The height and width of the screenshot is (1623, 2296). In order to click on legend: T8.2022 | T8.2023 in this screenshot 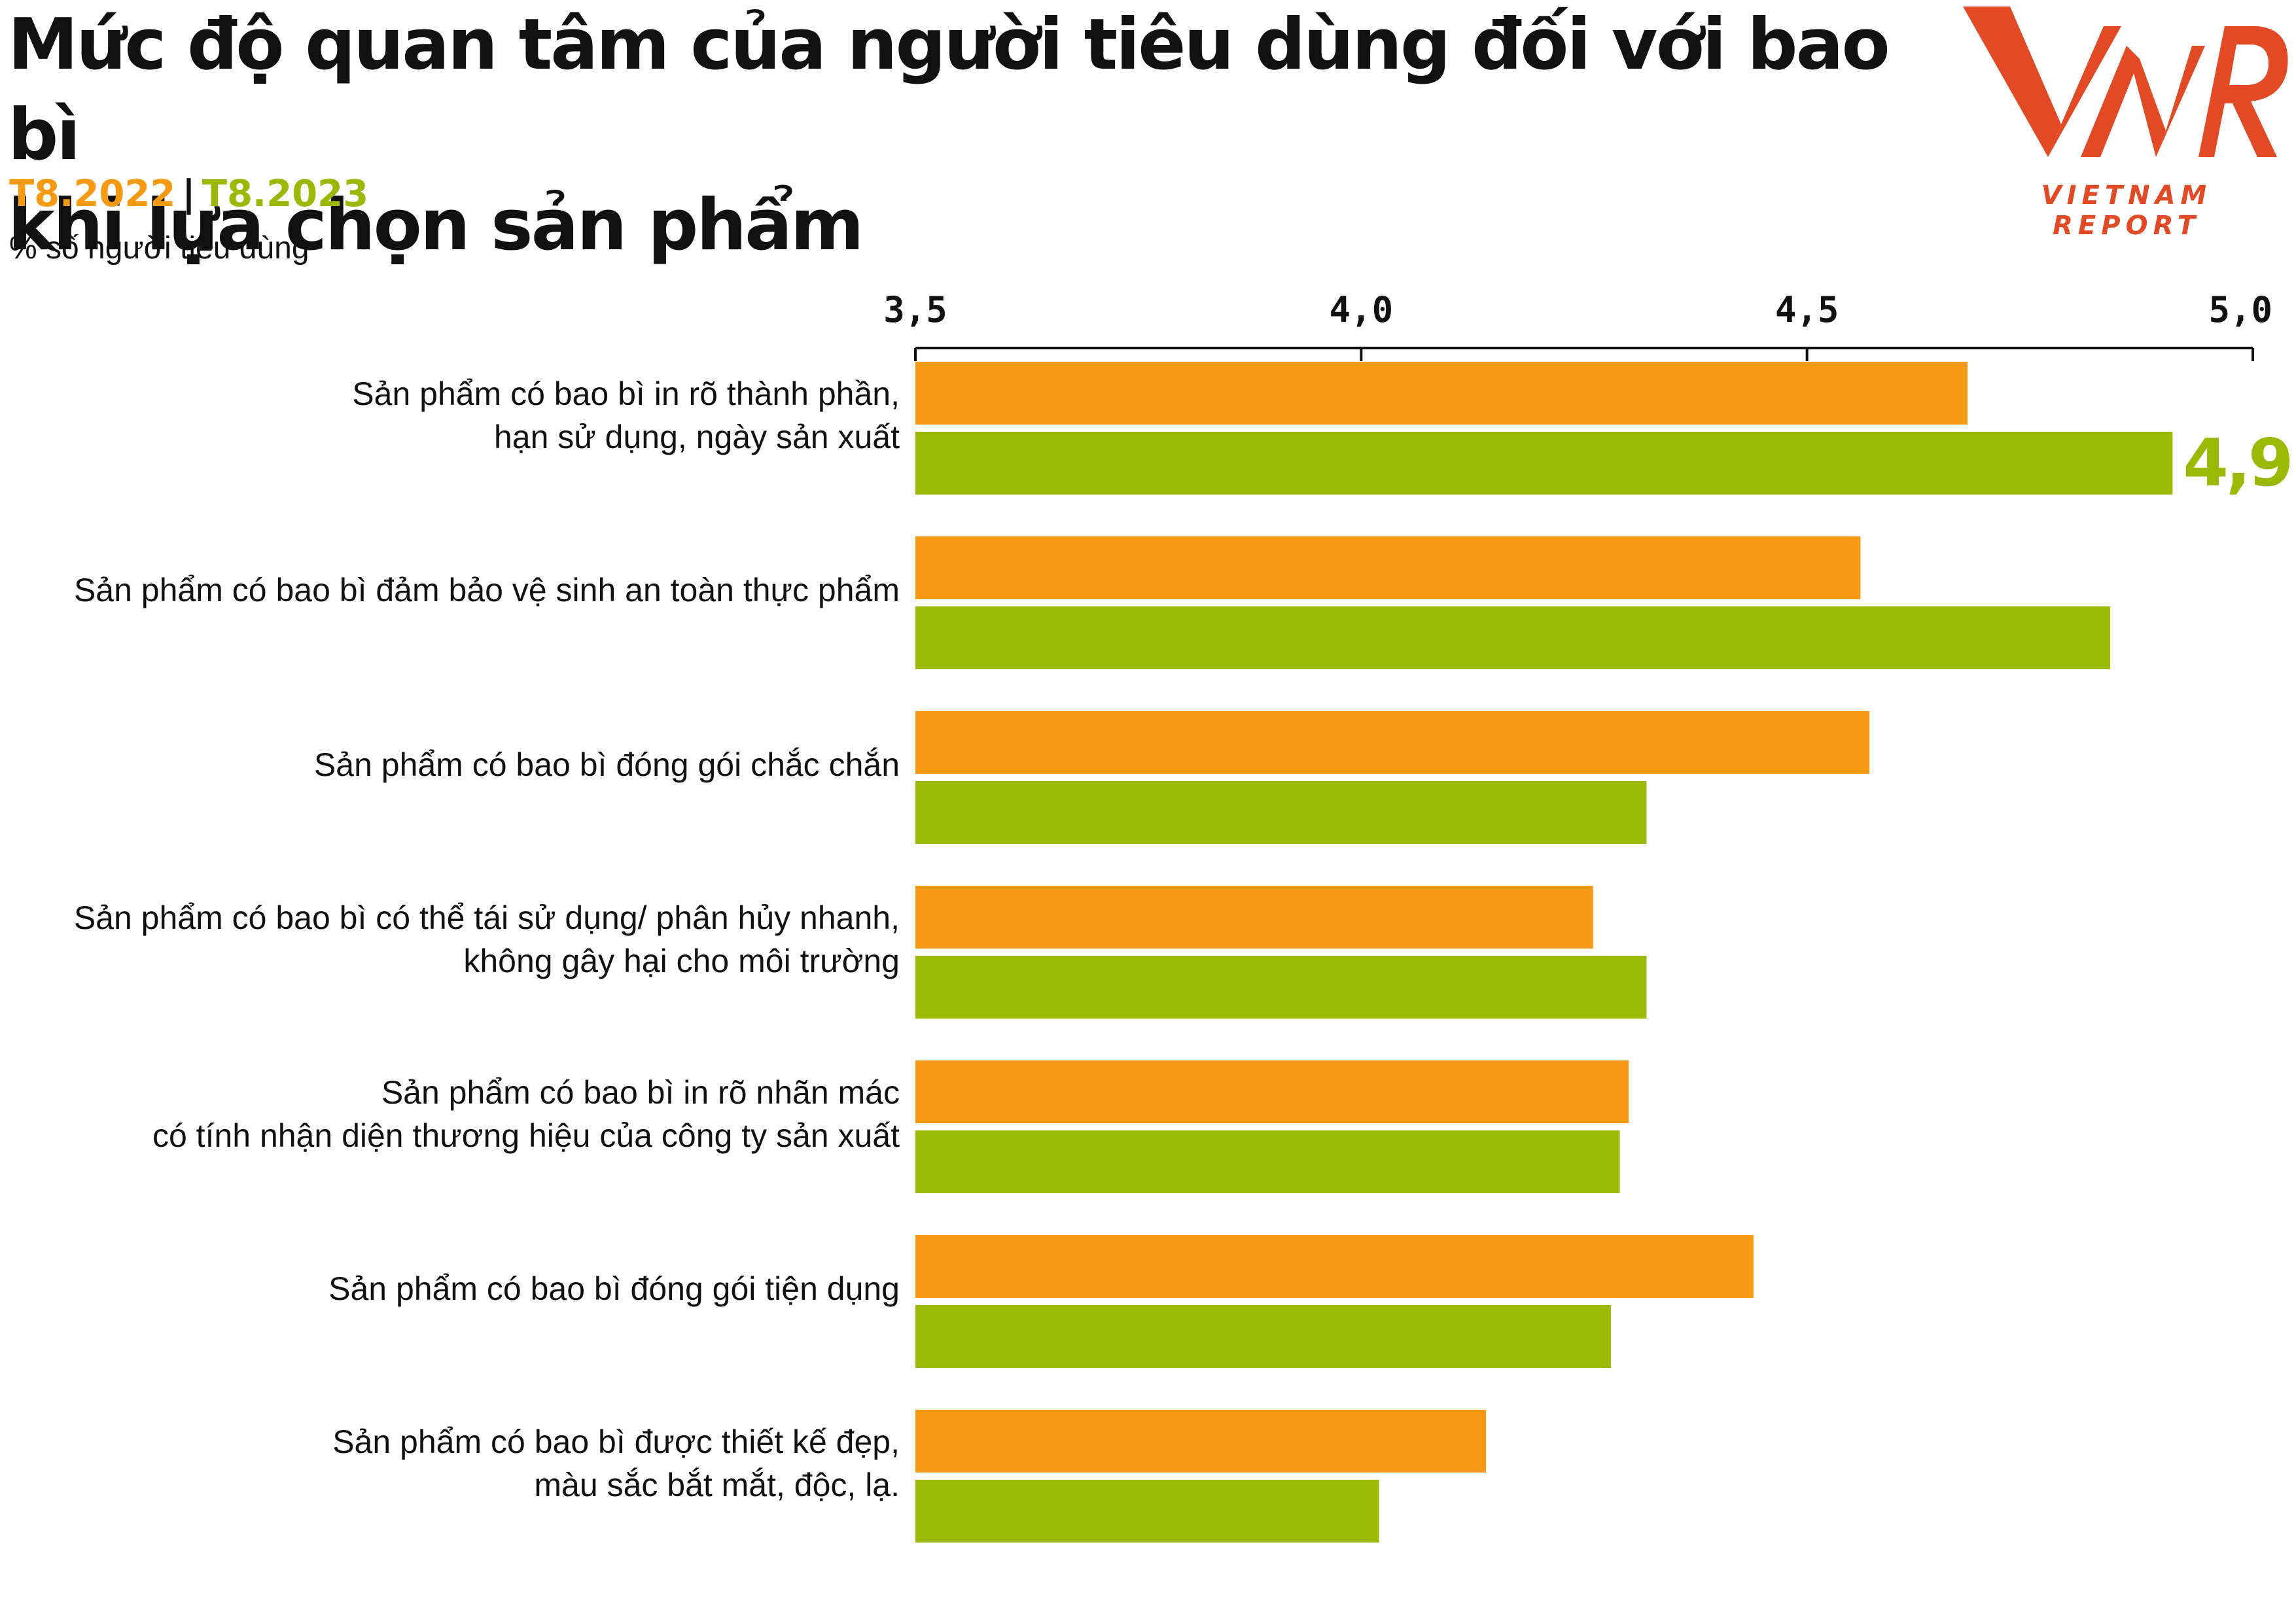, I will do `click(188, 194)`.